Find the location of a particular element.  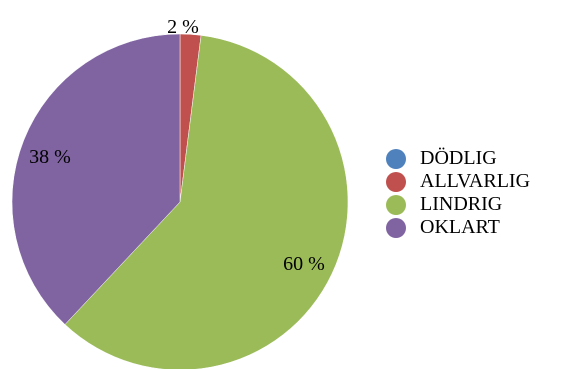

legend-item-oklart: OKLART is located at coordinates (458, 227).